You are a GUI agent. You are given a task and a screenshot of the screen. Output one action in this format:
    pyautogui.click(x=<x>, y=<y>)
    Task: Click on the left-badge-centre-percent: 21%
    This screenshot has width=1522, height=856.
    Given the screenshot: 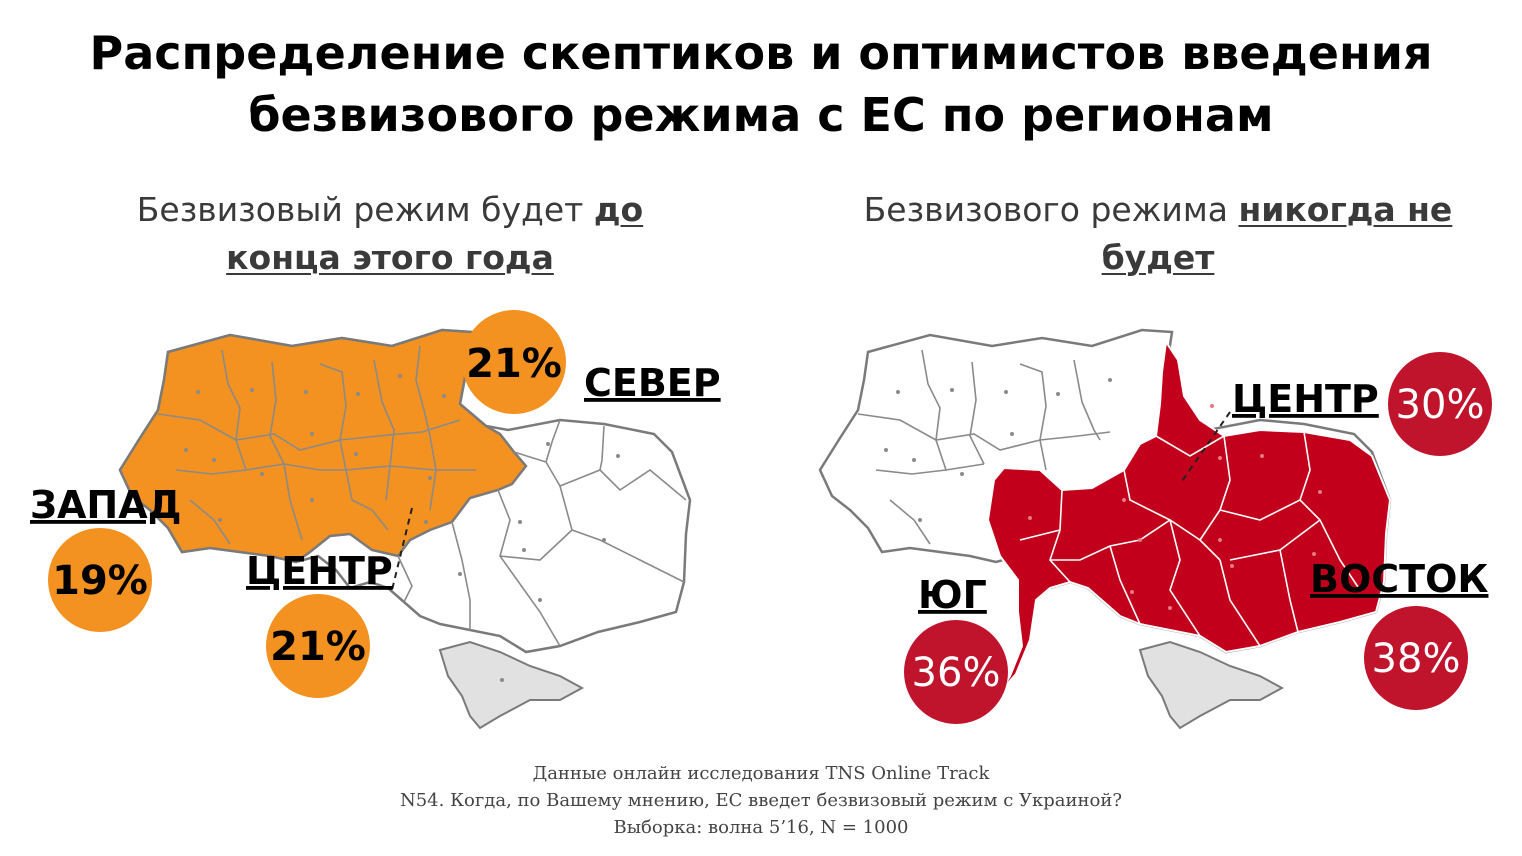 What is the action you would take?
    pyautogui.click(x=318, y=647)
    